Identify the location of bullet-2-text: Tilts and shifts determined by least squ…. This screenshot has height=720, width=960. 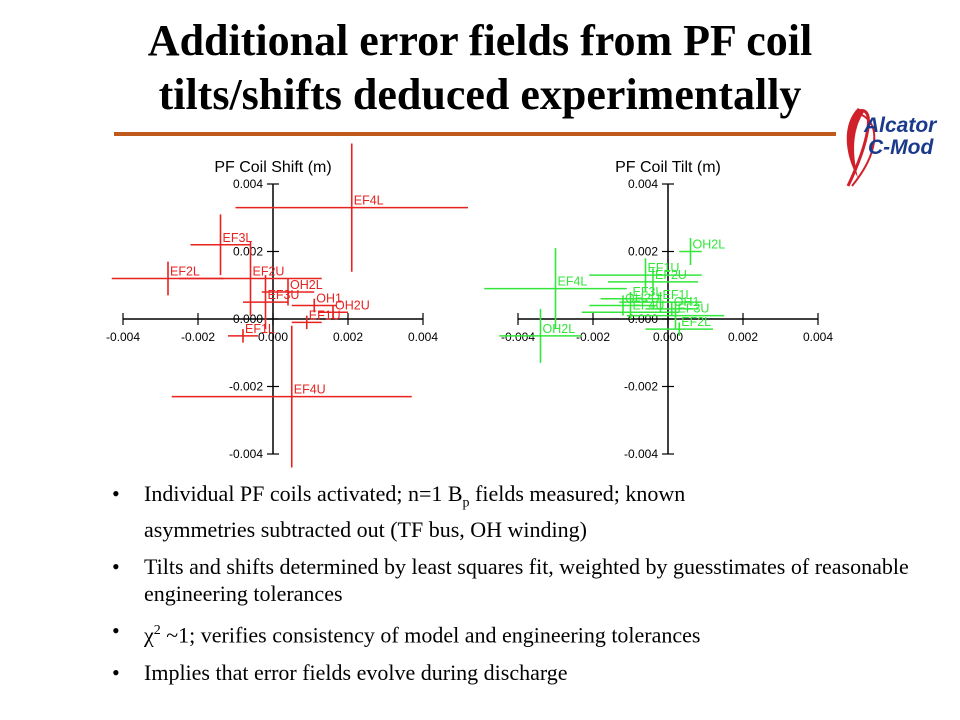
(526, 580).